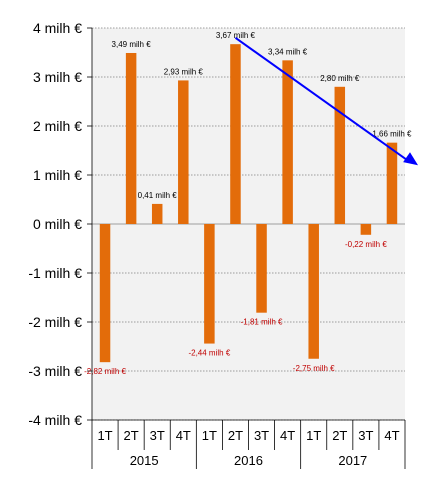  I want to click on trend-arrow, so click(326, 101).